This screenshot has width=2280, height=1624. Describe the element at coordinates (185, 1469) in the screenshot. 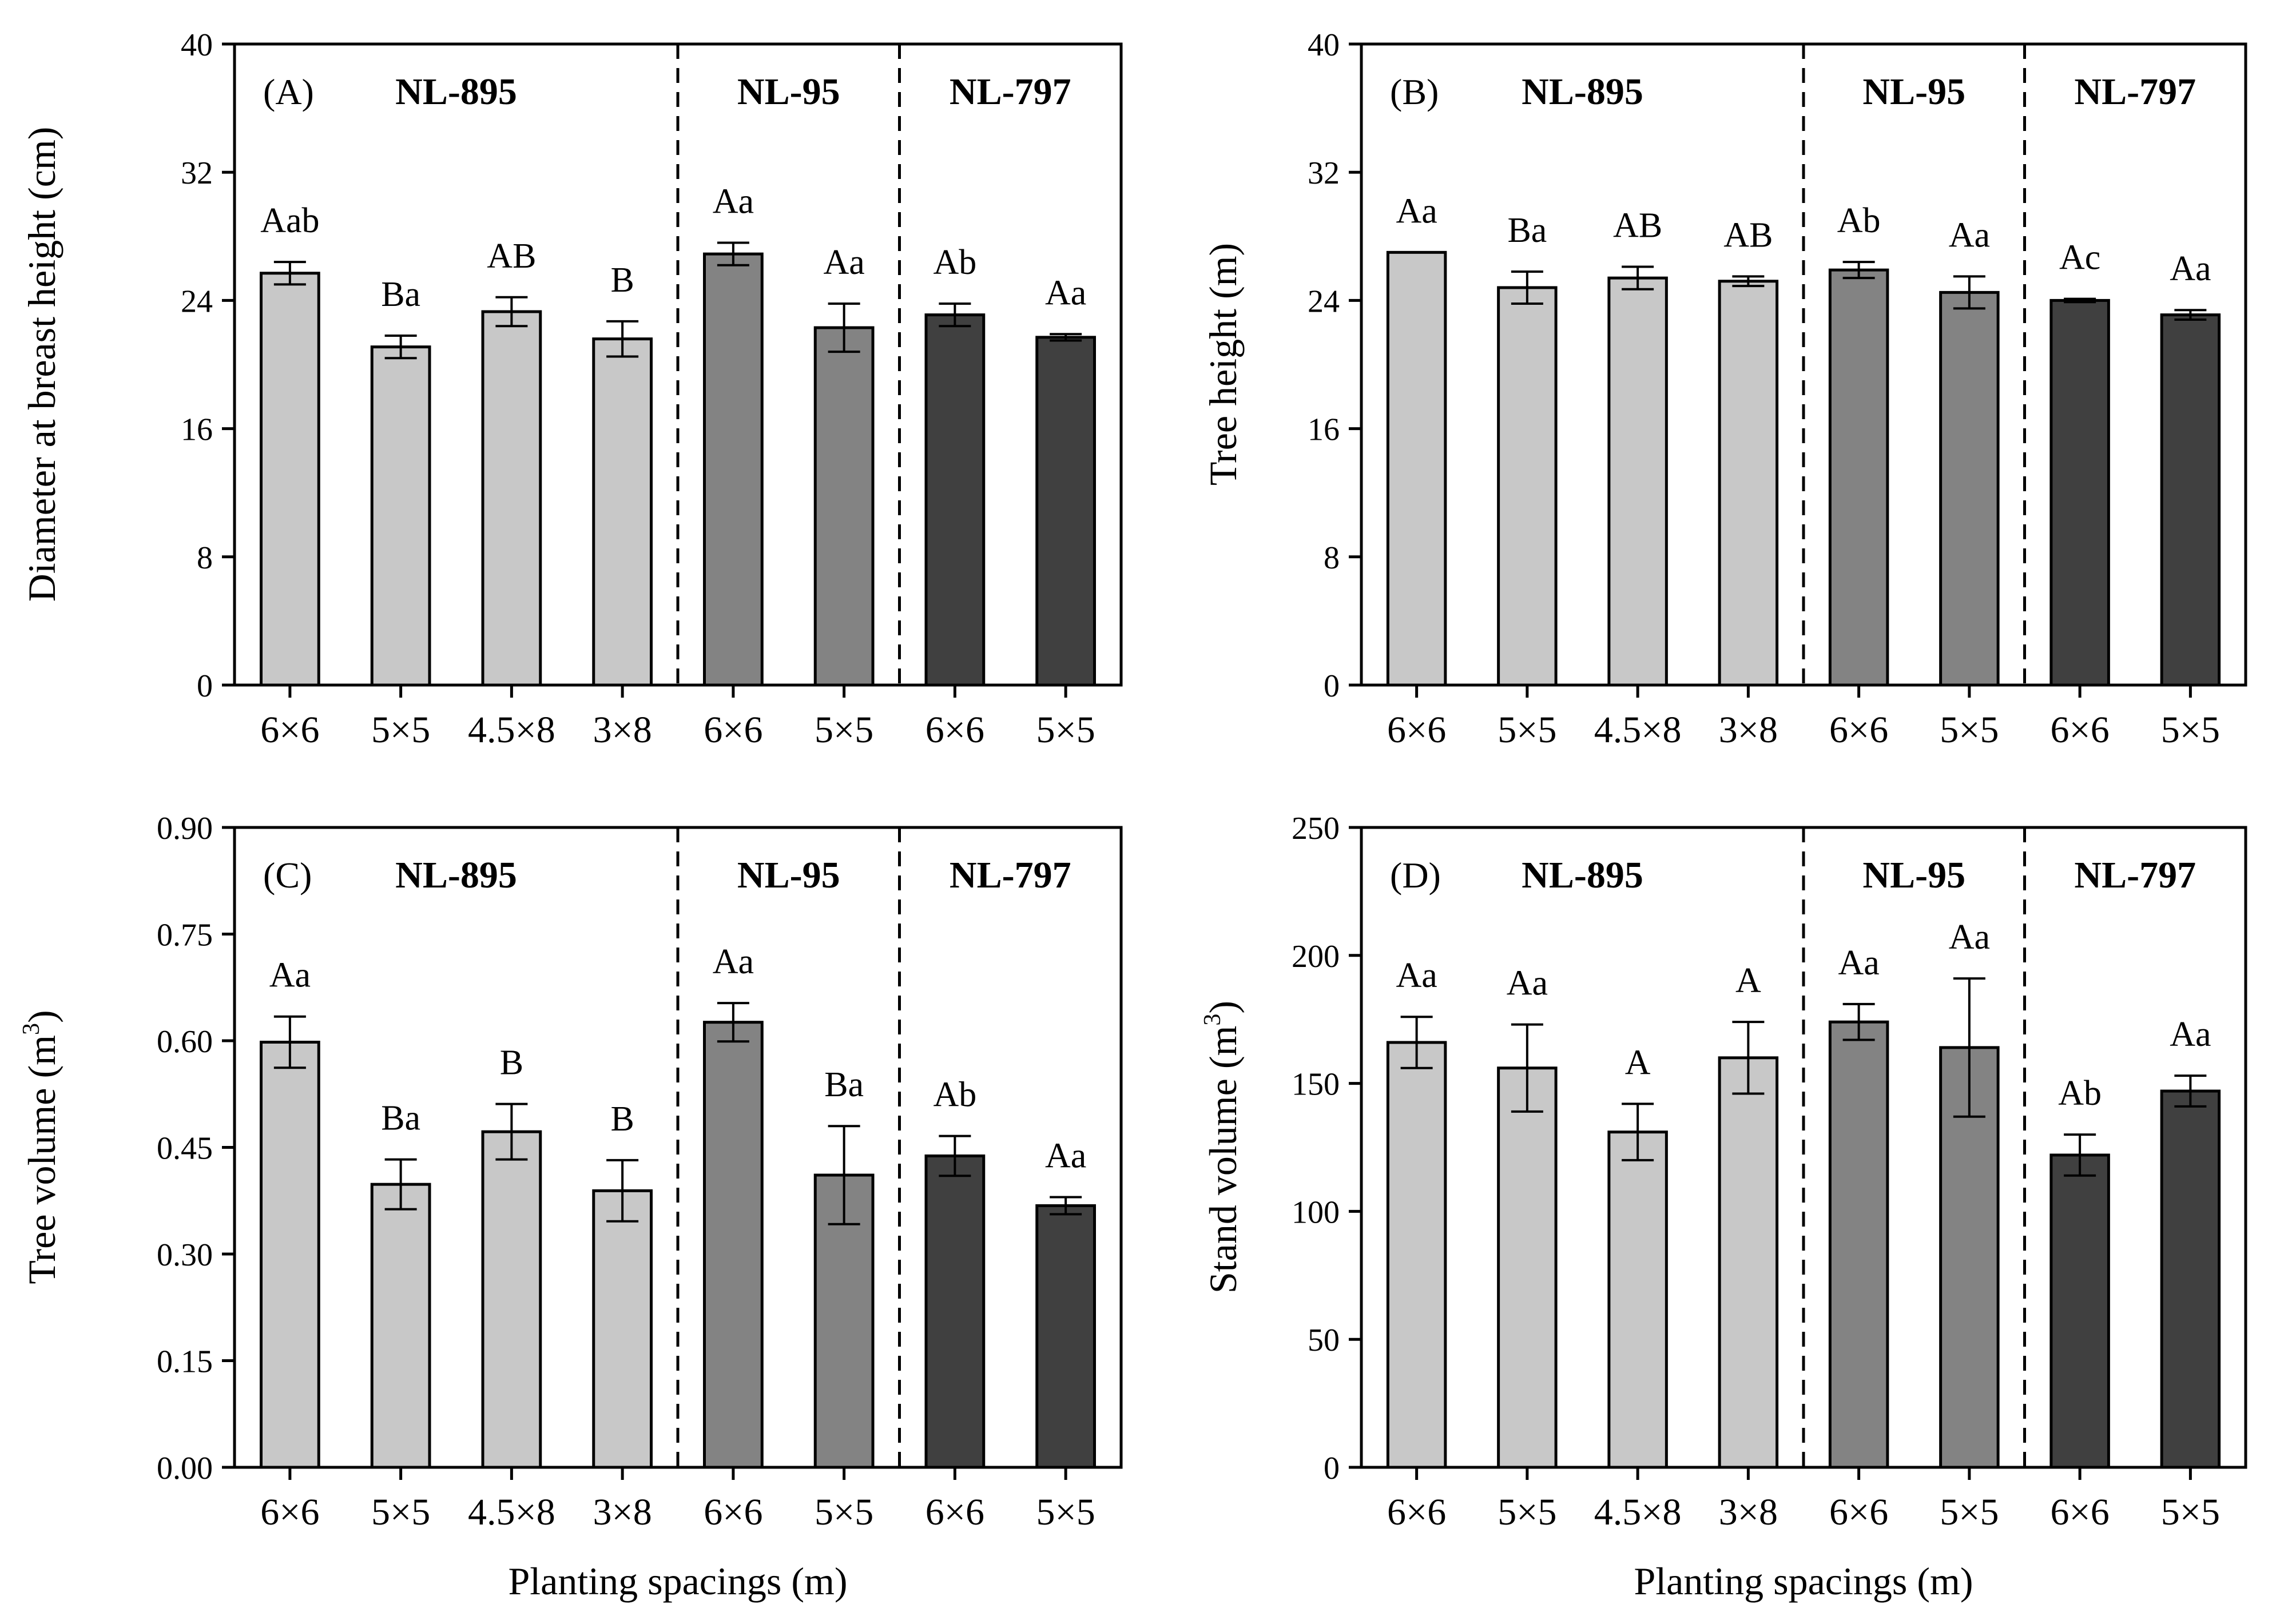

I see `y-tick-label: 0.00` at that location.